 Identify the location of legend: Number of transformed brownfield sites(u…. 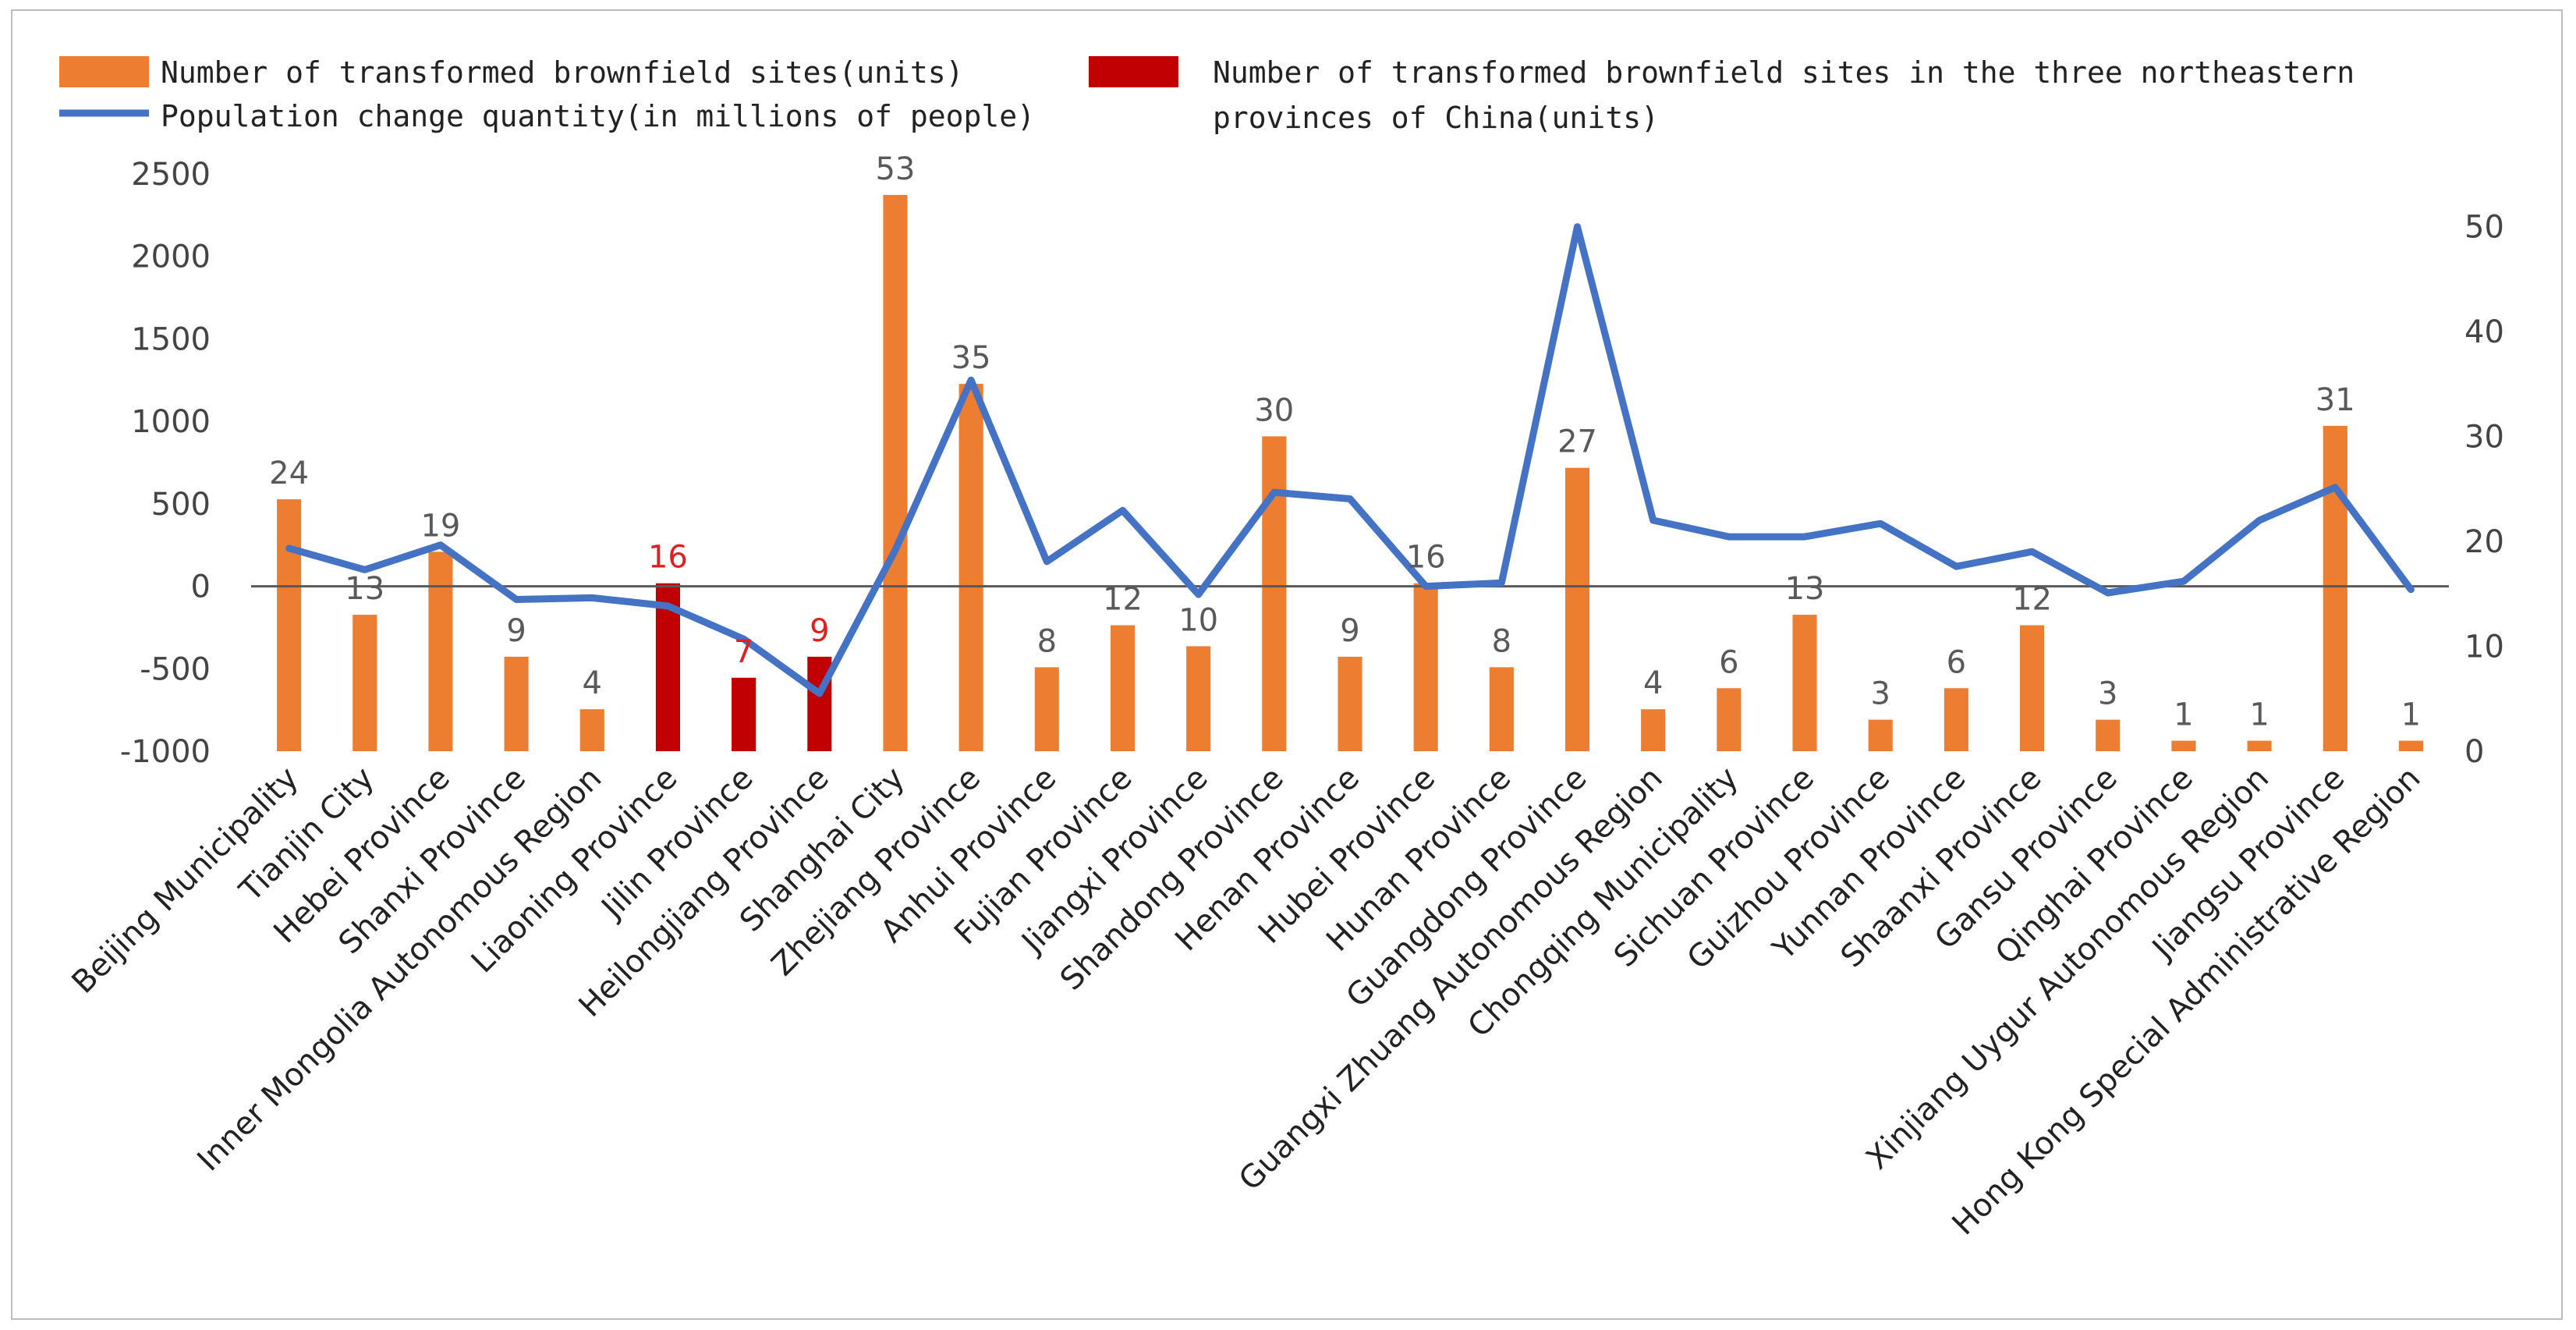
(1207, 95).